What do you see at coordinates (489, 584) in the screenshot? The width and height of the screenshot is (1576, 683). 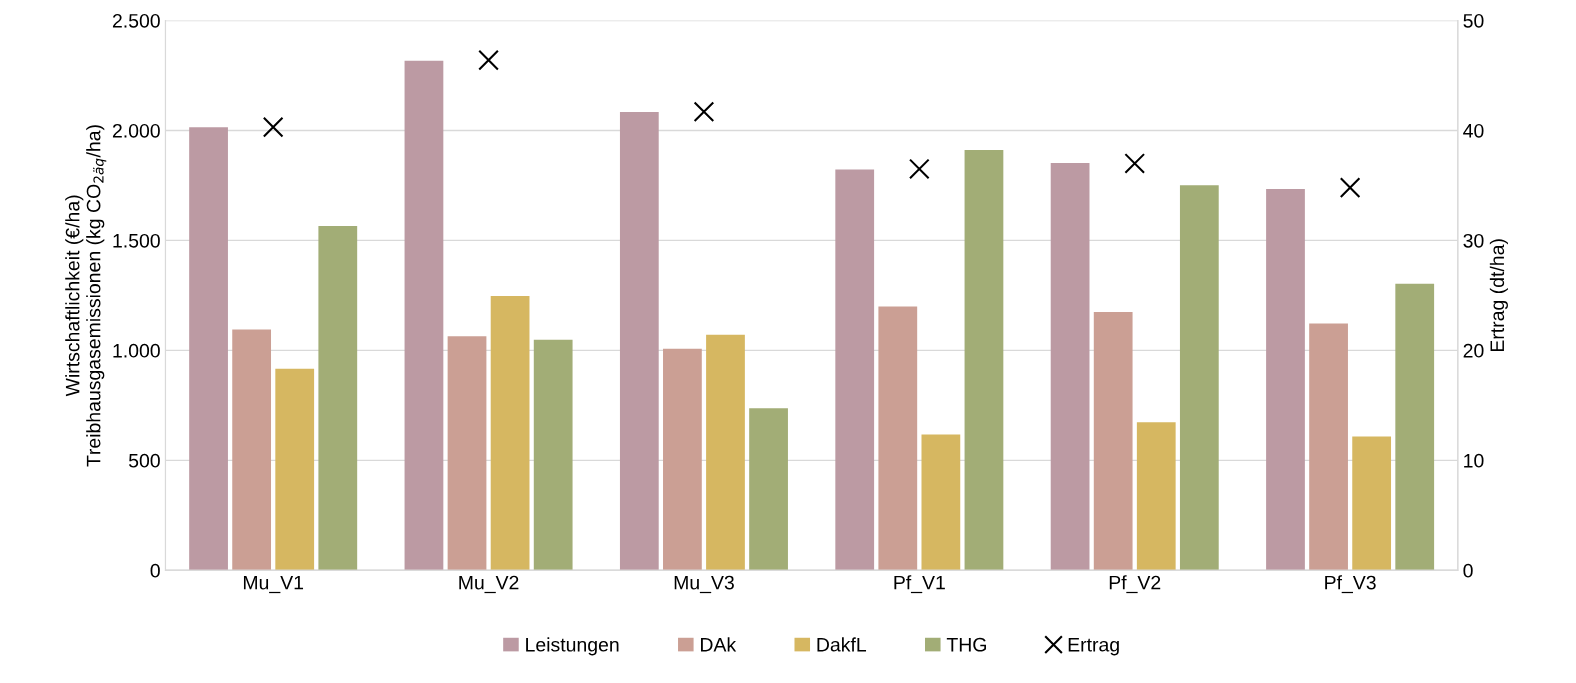 I see `x-tick-label: Mu_V2` at bounding box center [489, 584].